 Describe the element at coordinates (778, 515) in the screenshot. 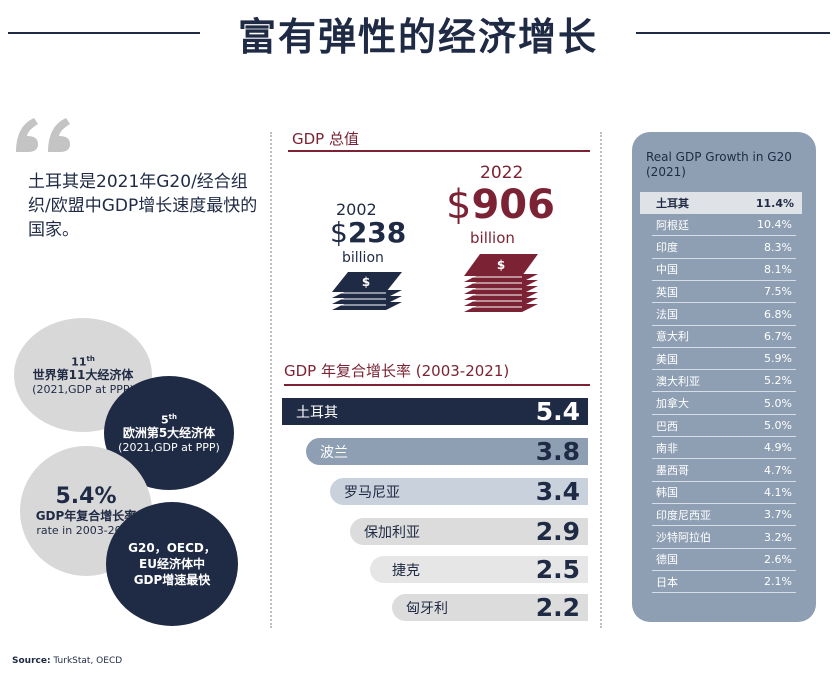

I see `g20-growth-value: 3.7%` at that location.